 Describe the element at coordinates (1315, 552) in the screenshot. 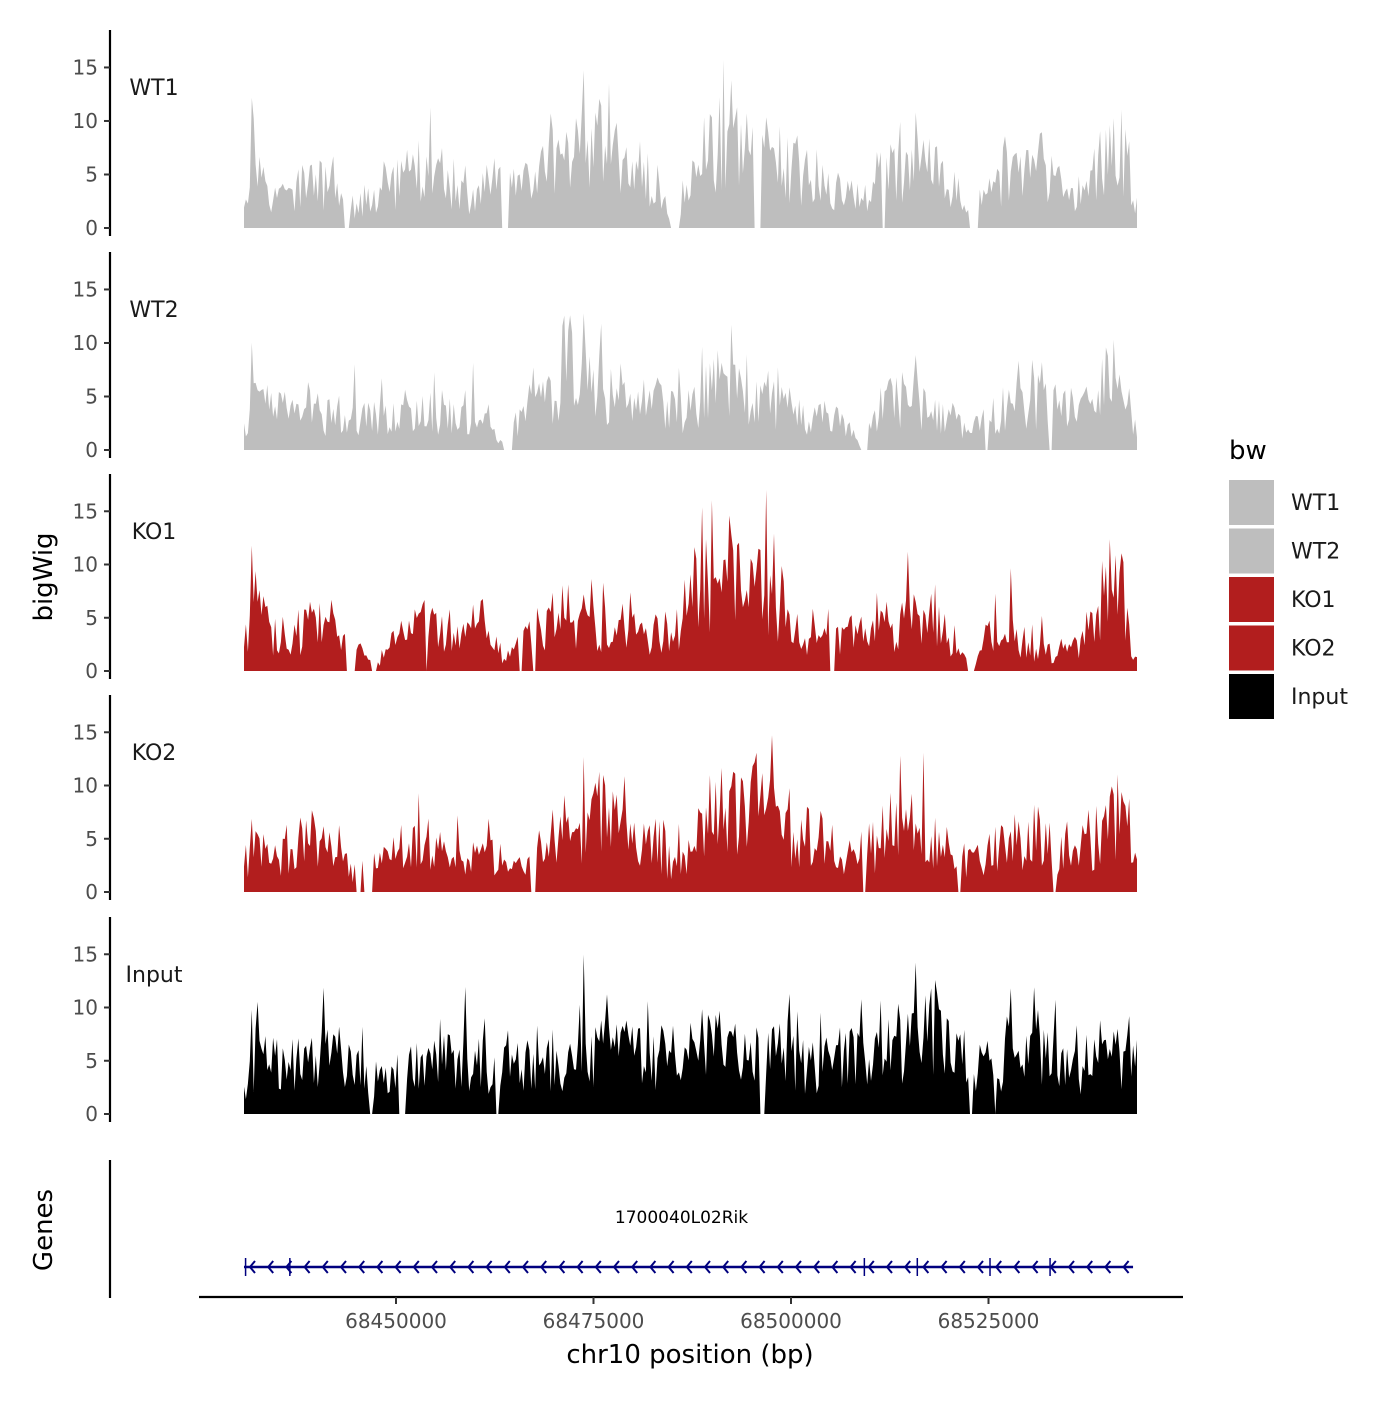

I see `legend-label-wt2: WT2` at that location.